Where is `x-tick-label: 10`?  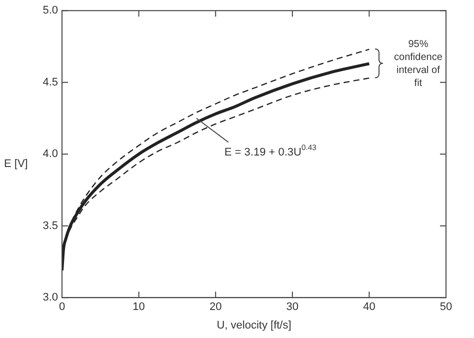
x-tick-label: 10 is located at coordinates (138, 307).